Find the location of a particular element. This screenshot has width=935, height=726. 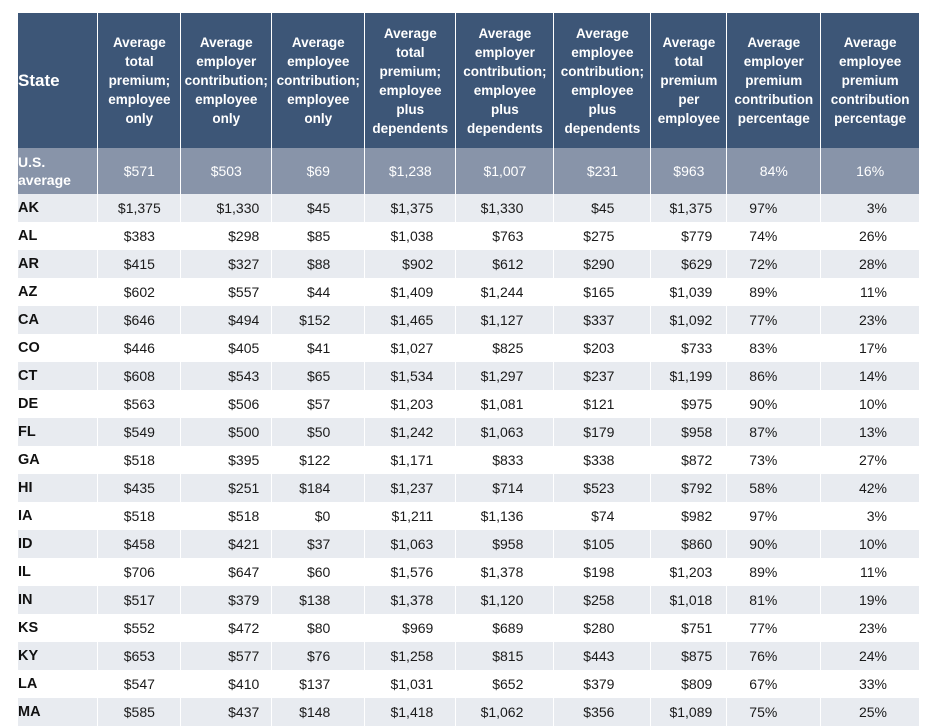

value-cell: $608 is located at coordinates (139, 376).